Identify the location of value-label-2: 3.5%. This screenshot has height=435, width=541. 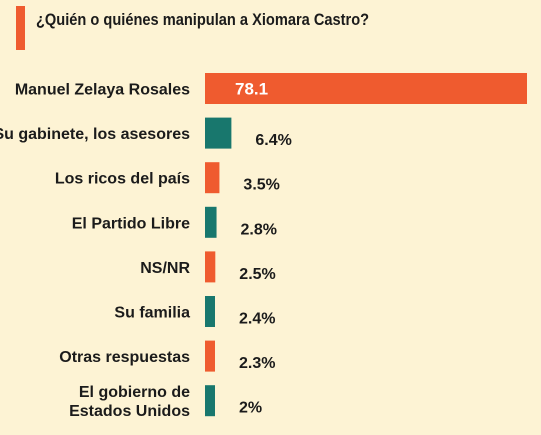
(261, 185).